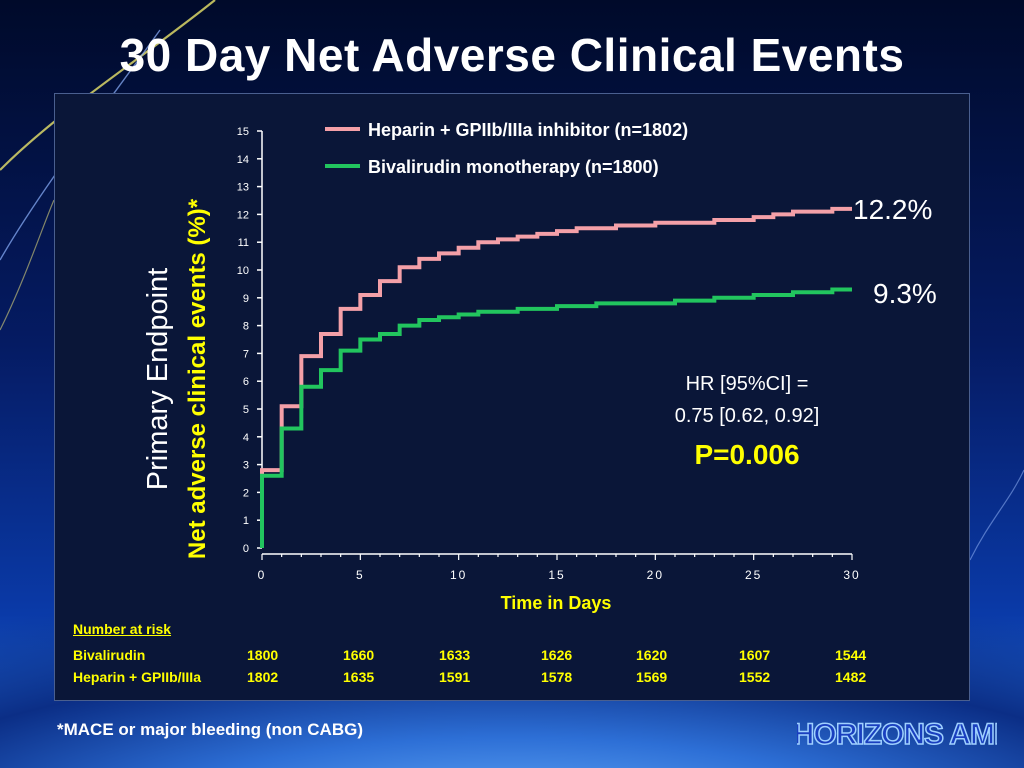 The height and width of the screenshot is (768, 1024). What do you see at coordinates (246, 382) in the screenshot?
I see `y-tick-label: 6` at bounding box center [246, 382].